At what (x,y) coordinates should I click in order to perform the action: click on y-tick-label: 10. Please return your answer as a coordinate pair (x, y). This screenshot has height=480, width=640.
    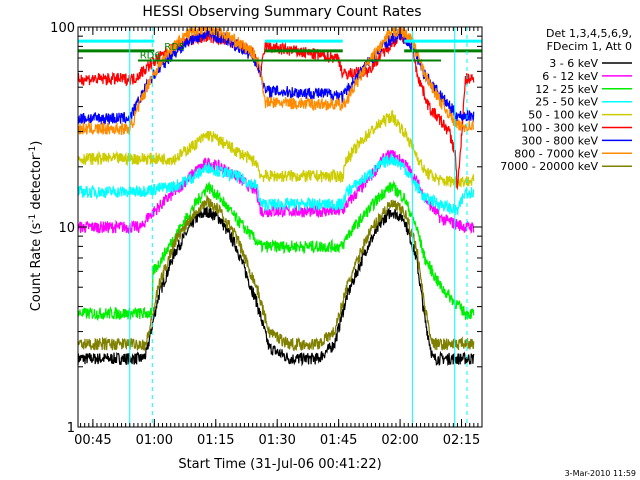
    Looking at the image, I should click on (66, 228).